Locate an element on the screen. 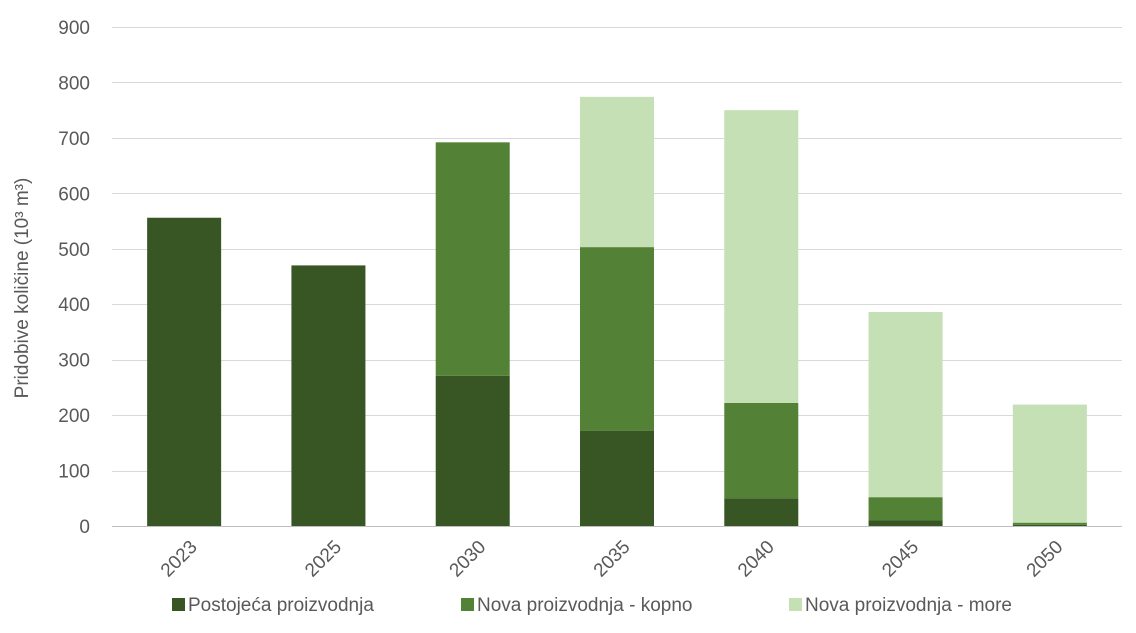 This screenshot has height=633, width=1136. y-tick-label: 0 is located at coordinates (84, 527).